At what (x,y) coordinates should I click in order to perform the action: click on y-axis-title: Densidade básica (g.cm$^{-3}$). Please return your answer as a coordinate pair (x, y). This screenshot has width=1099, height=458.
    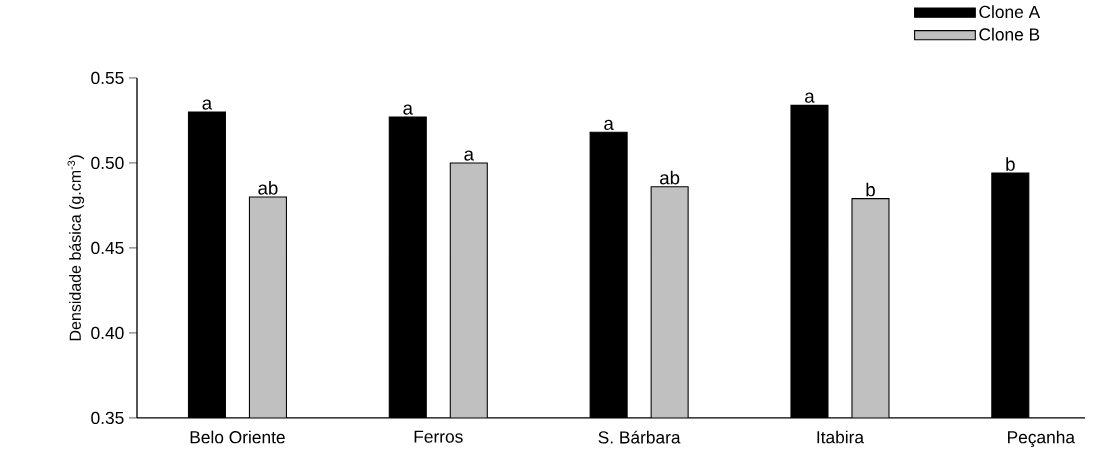
    Looking at the image, I should click on (76, 248).